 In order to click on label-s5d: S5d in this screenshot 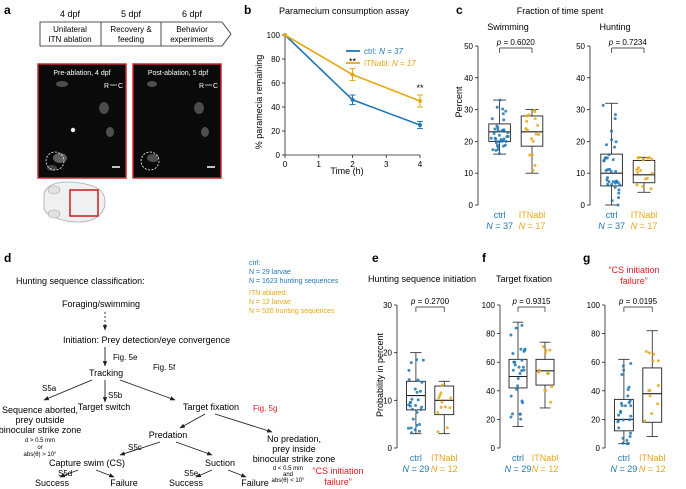, I will do `click(65, 473)`.